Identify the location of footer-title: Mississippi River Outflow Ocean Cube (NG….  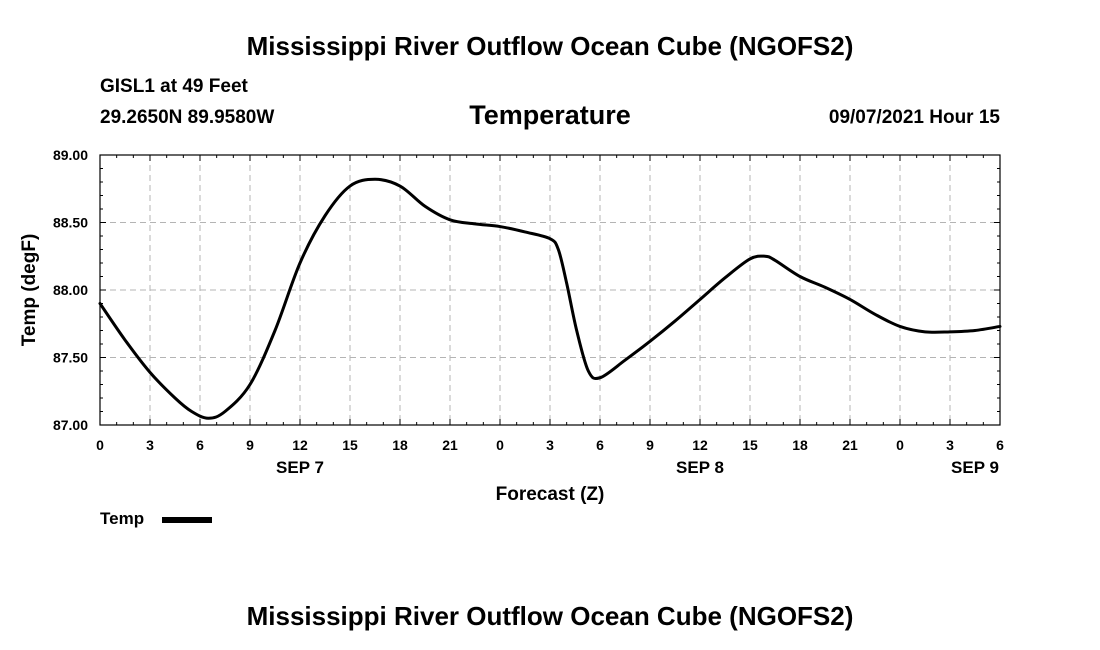
(550, 616).